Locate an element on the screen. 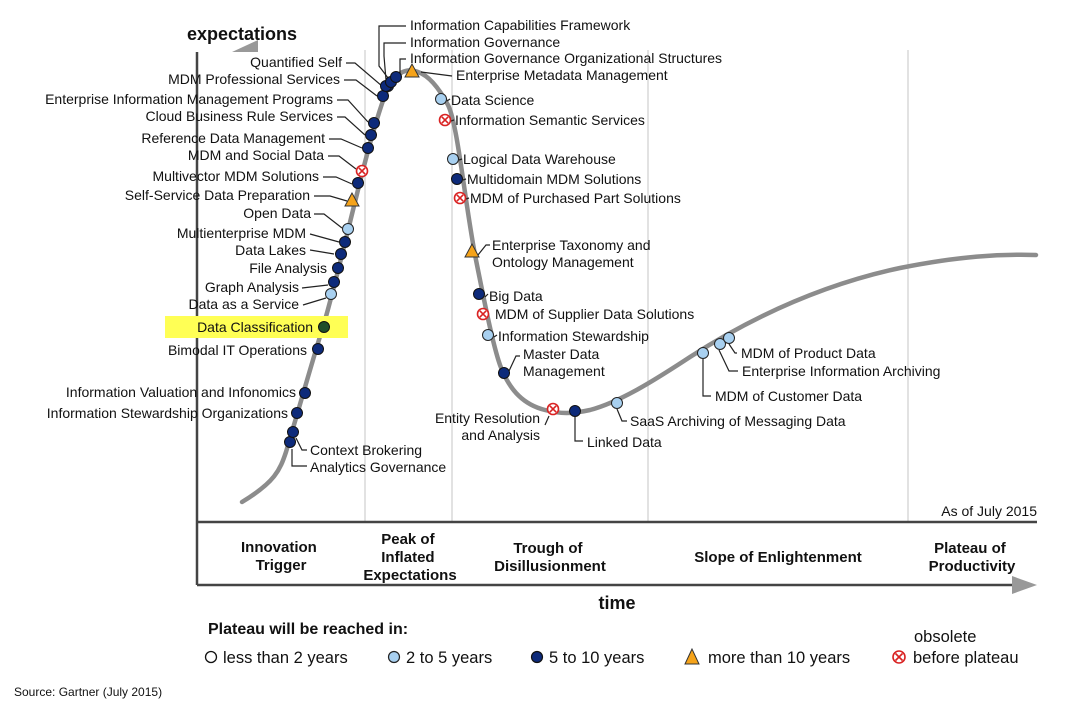 Image resolution: width=1085 pixels, height=712 pixels. legend-2to5-icon is located at coordinates (394, 657).